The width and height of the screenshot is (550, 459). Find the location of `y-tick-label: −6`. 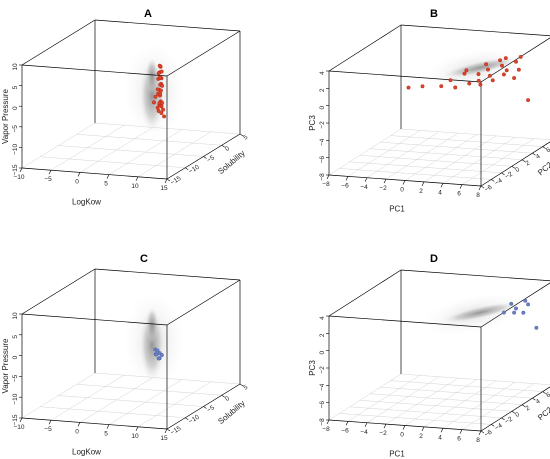

y-tick-label: −6 is located at coordinates (488, 434).